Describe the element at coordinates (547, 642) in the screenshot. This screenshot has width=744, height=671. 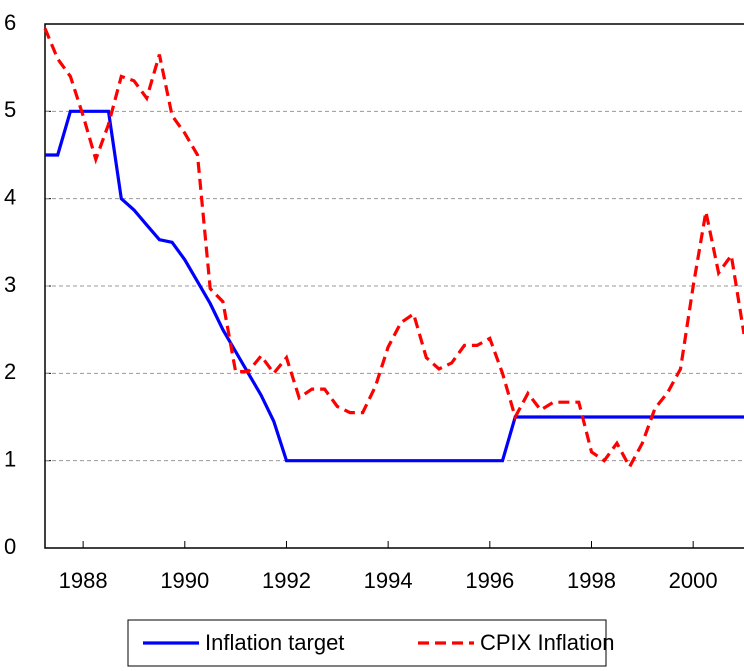
I see `legend-label: CPIX Inflation` at that location.